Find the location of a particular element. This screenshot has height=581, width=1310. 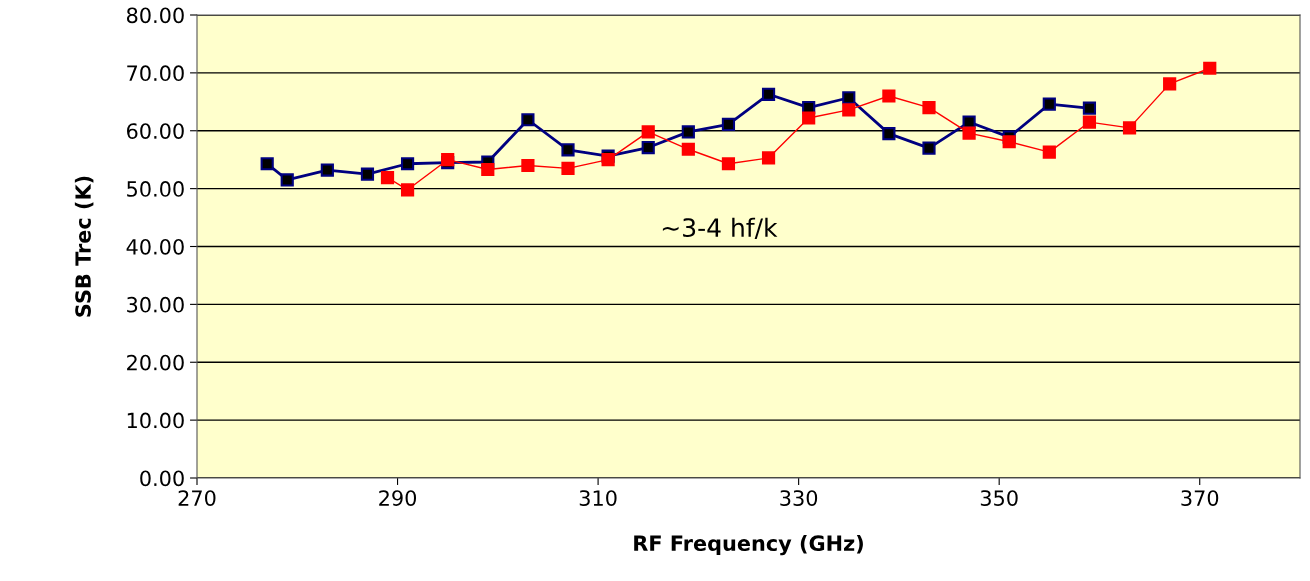

x-tick-label: 270 is located at coordinates (197, 498).